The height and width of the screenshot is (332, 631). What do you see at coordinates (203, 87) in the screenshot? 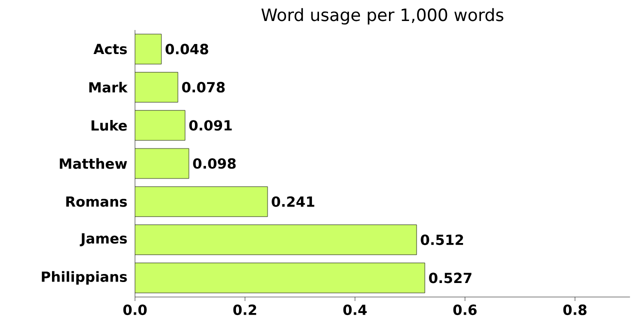
I see `data-label: 0.078` at bounding box center [203, 87].